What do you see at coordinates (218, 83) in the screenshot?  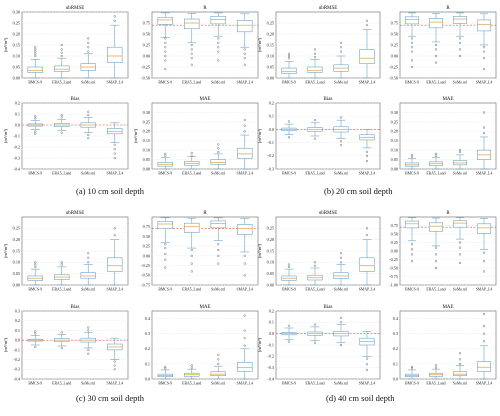 I see `panel-a-r-xtick-label: SoMo.ml` at bounding box center [218, 83].